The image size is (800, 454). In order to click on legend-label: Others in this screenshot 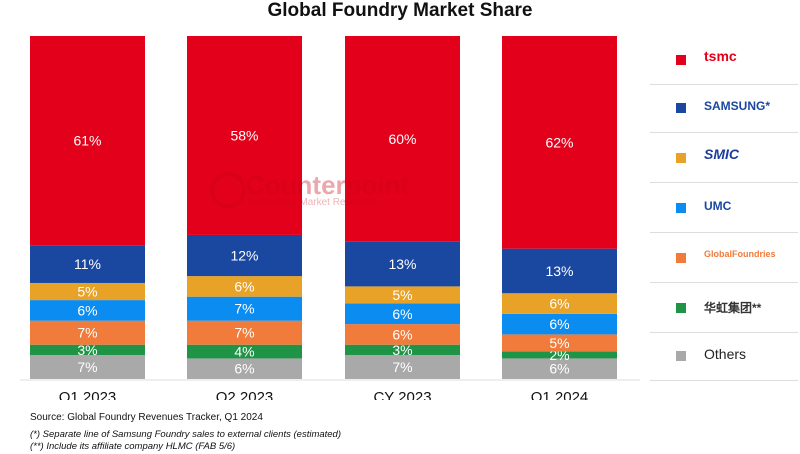, I will do `click(725, 354)`.